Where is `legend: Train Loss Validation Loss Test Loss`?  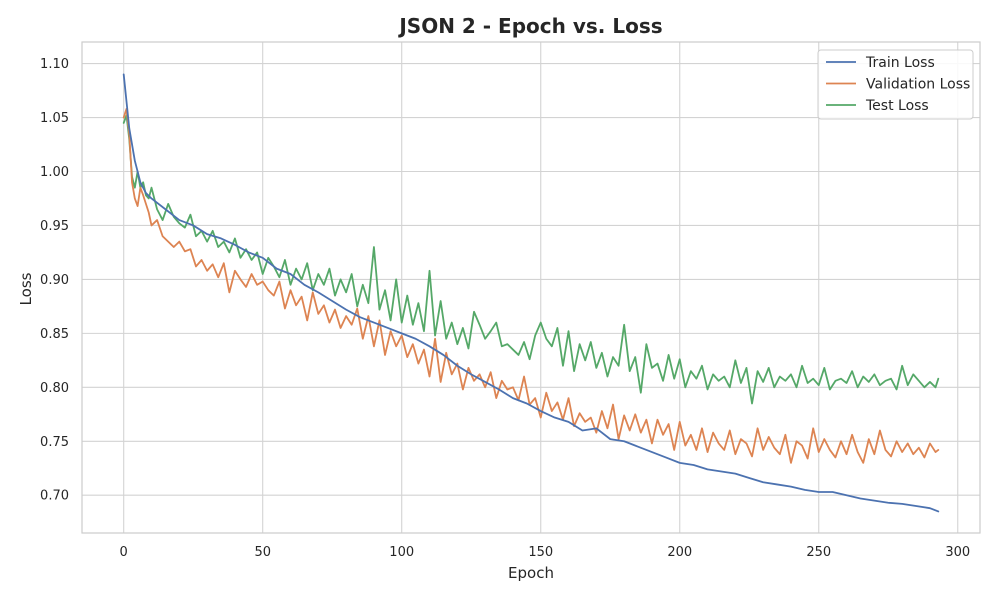
legend: Train Loss Validation Loss Test Loss is located at coordinates (895, 84).